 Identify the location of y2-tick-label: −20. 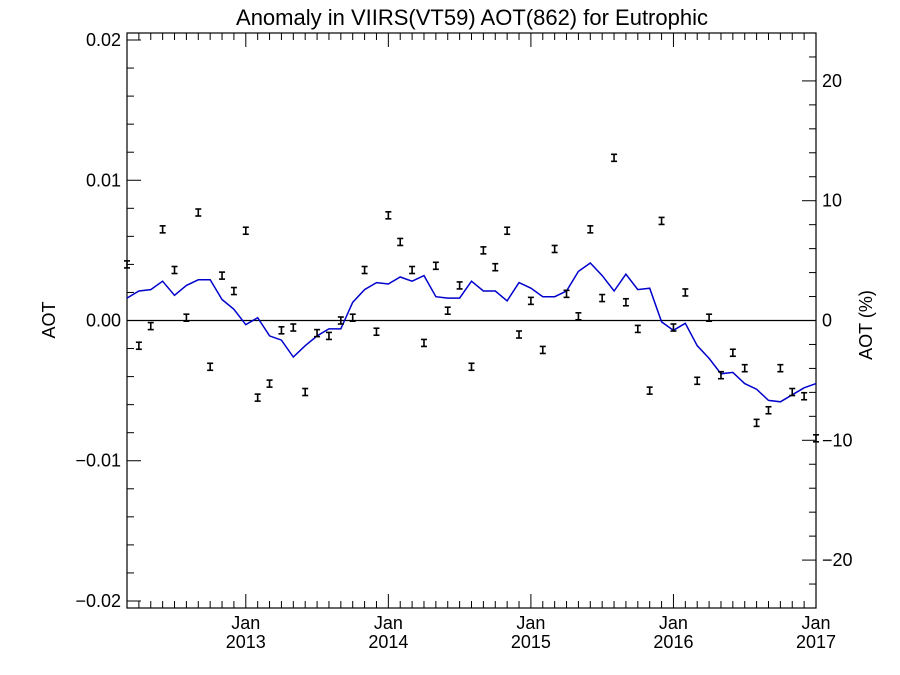
(837, 560).